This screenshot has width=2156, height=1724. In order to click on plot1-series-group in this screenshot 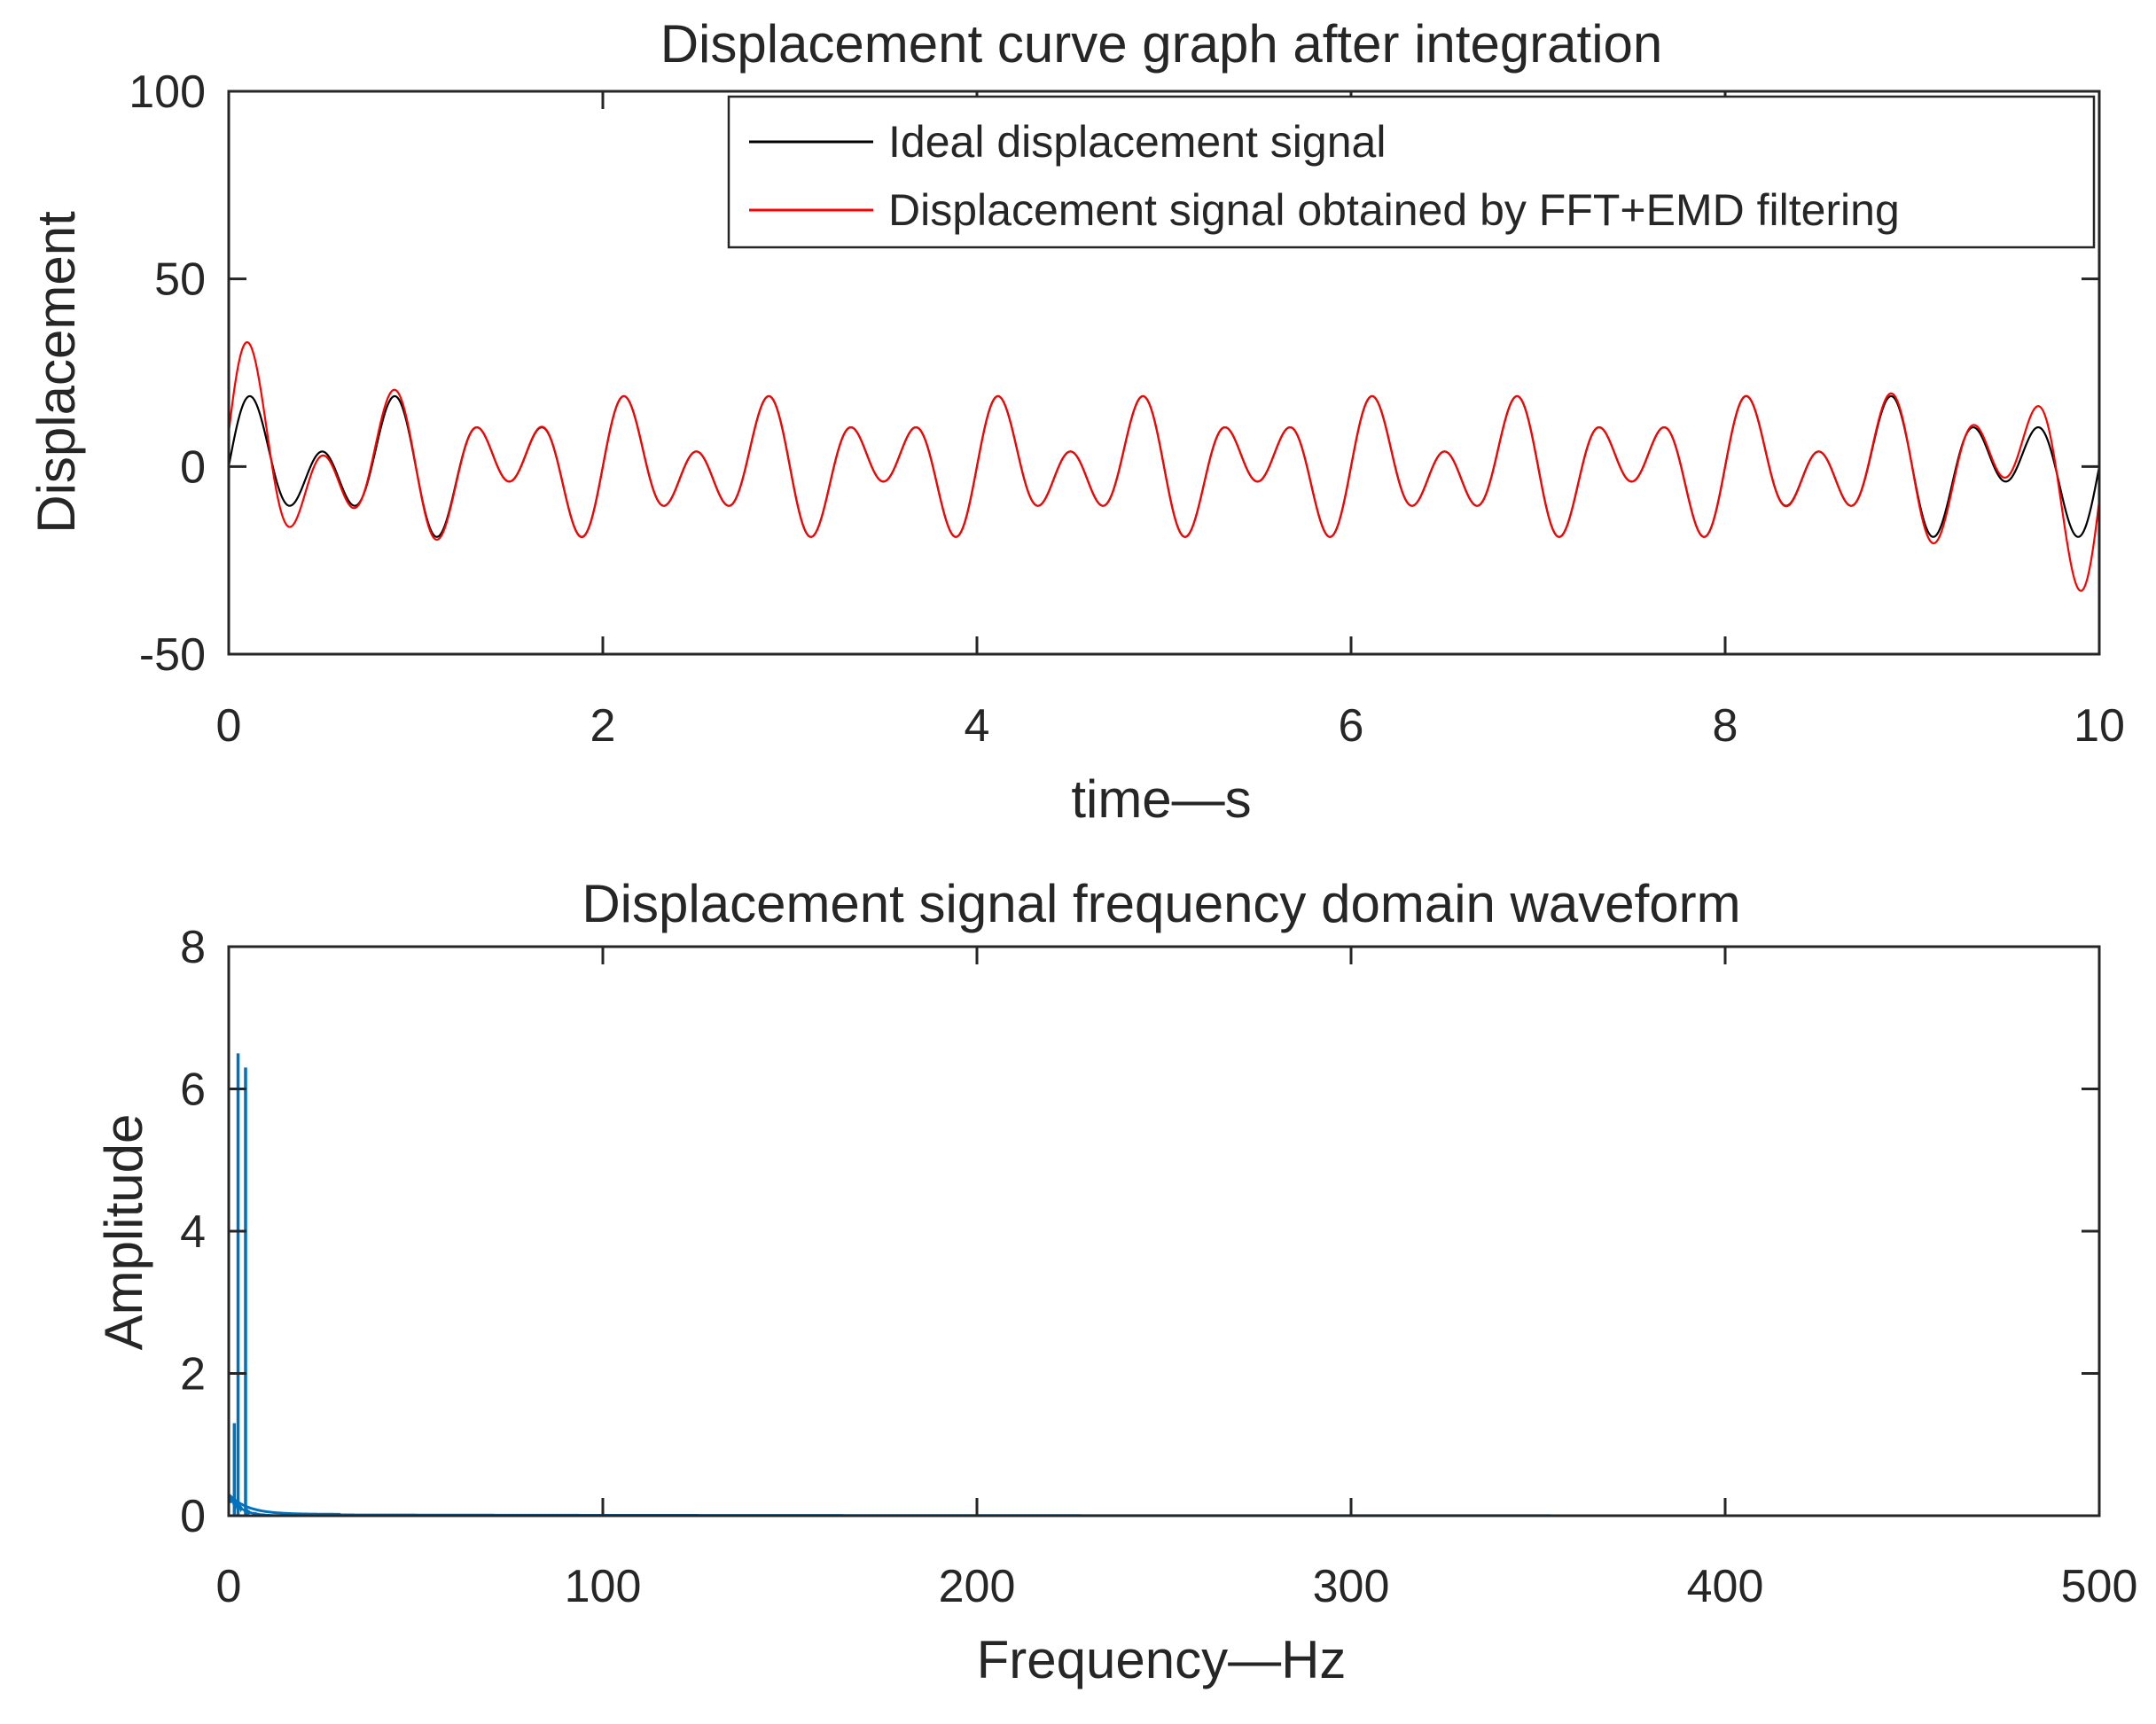, I will do `click(1164, 466)`.